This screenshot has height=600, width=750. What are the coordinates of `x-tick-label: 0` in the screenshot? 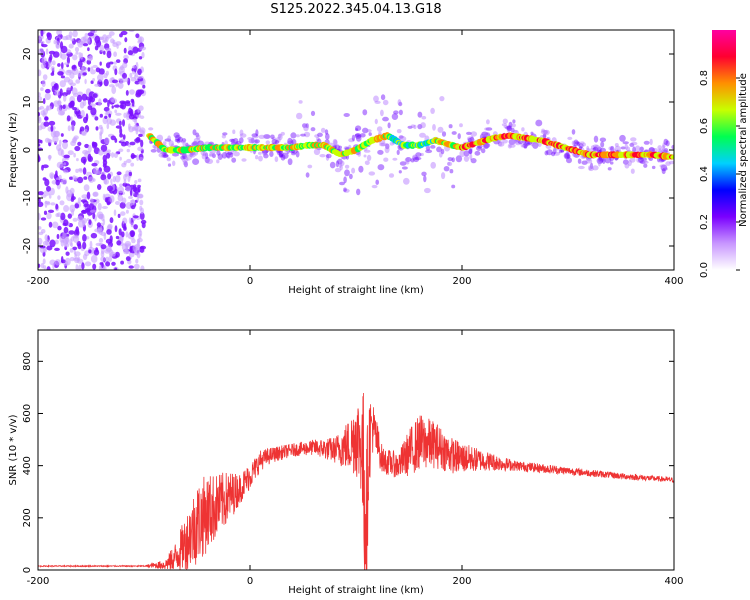 It's located at (250, 581).